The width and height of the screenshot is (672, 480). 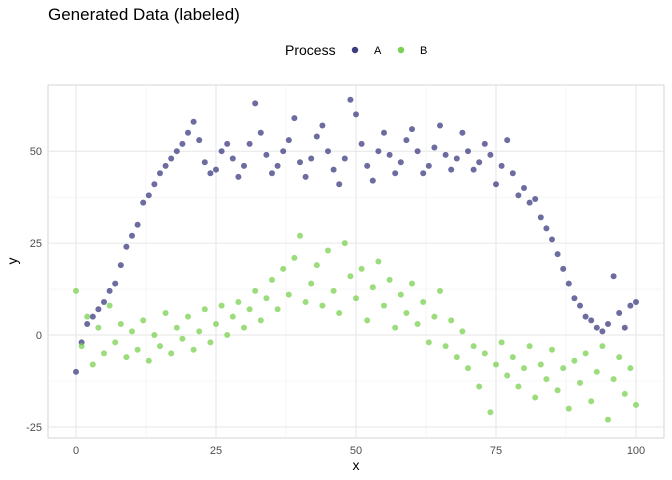 What do you see at coordinates (310, 50) in the screenshot?
I see `legend-title: Process` at bounding box center [310, 50].